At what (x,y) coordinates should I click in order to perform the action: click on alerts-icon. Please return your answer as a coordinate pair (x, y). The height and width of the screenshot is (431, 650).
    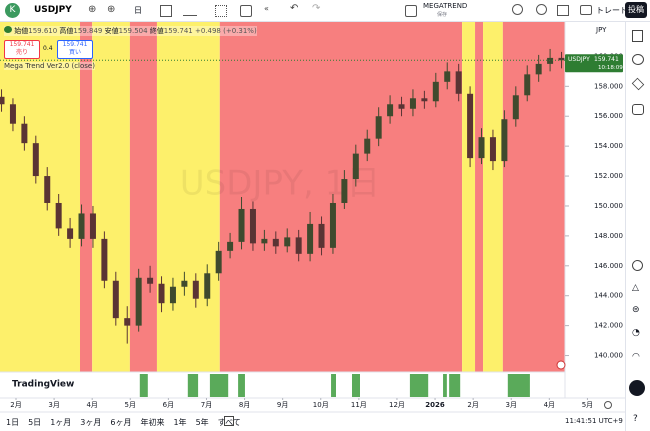
    Looking at the image, I should click on (638, 59).